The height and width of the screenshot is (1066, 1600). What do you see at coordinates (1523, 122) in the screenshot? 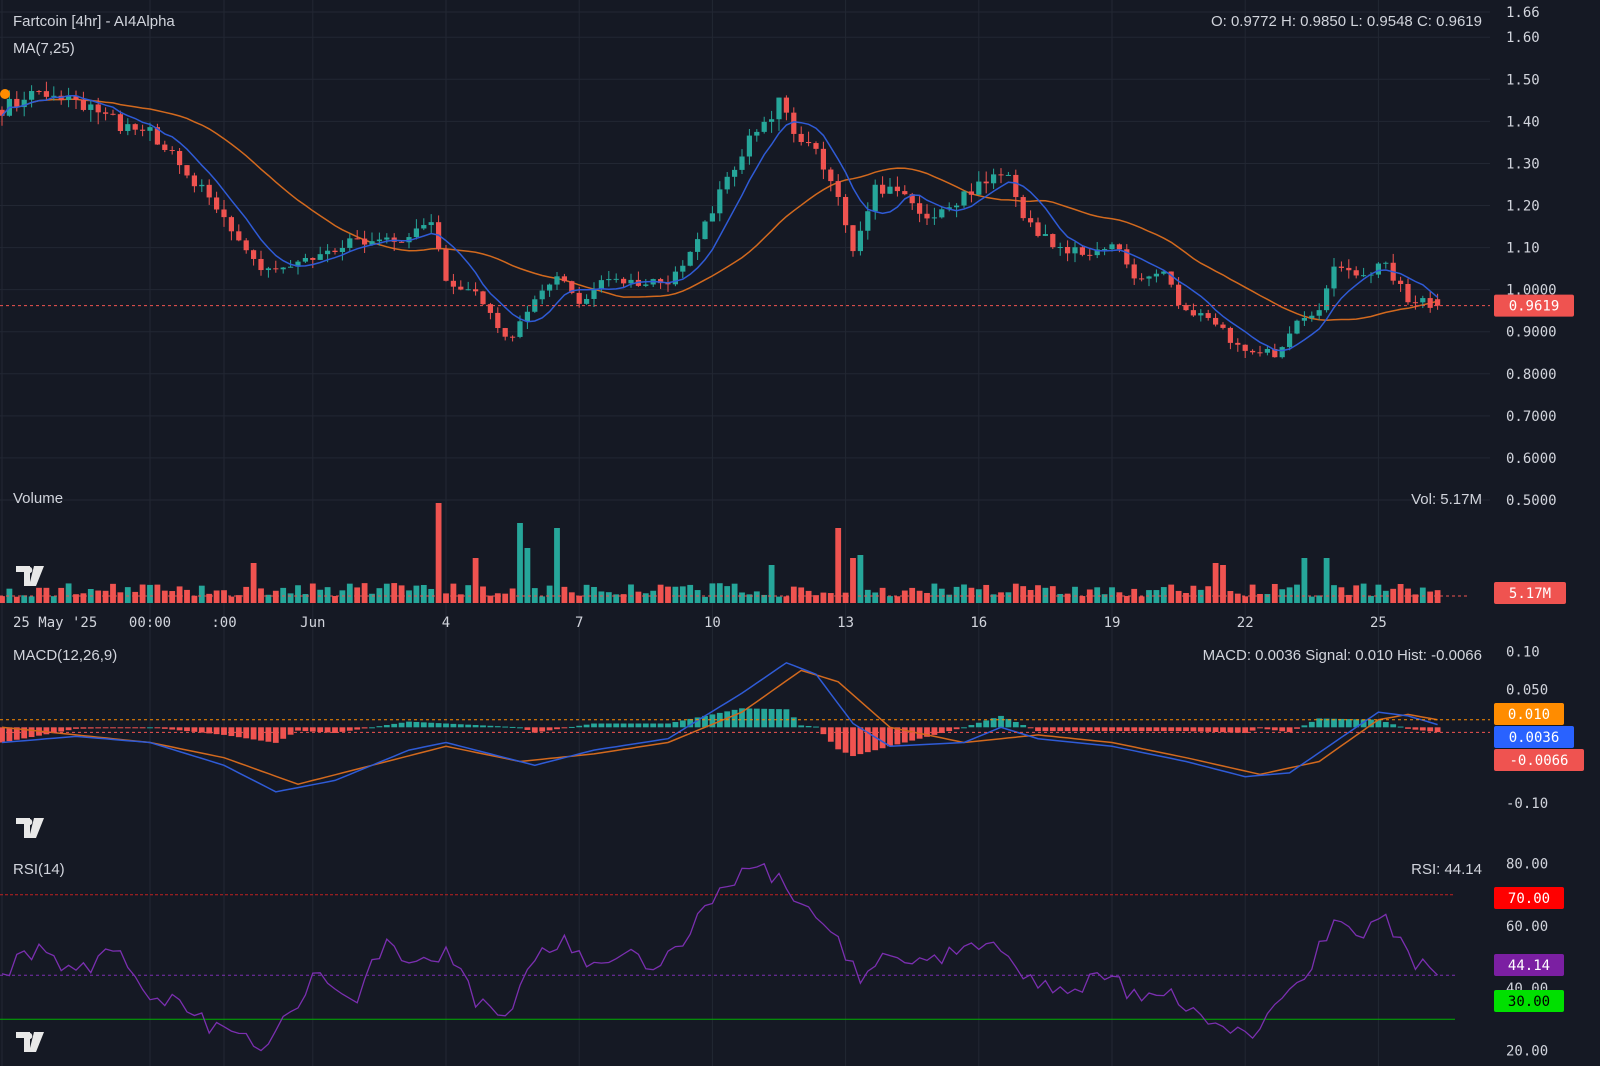
I see `price-tick-label: 1.40` at bounding box center [1523, 122].